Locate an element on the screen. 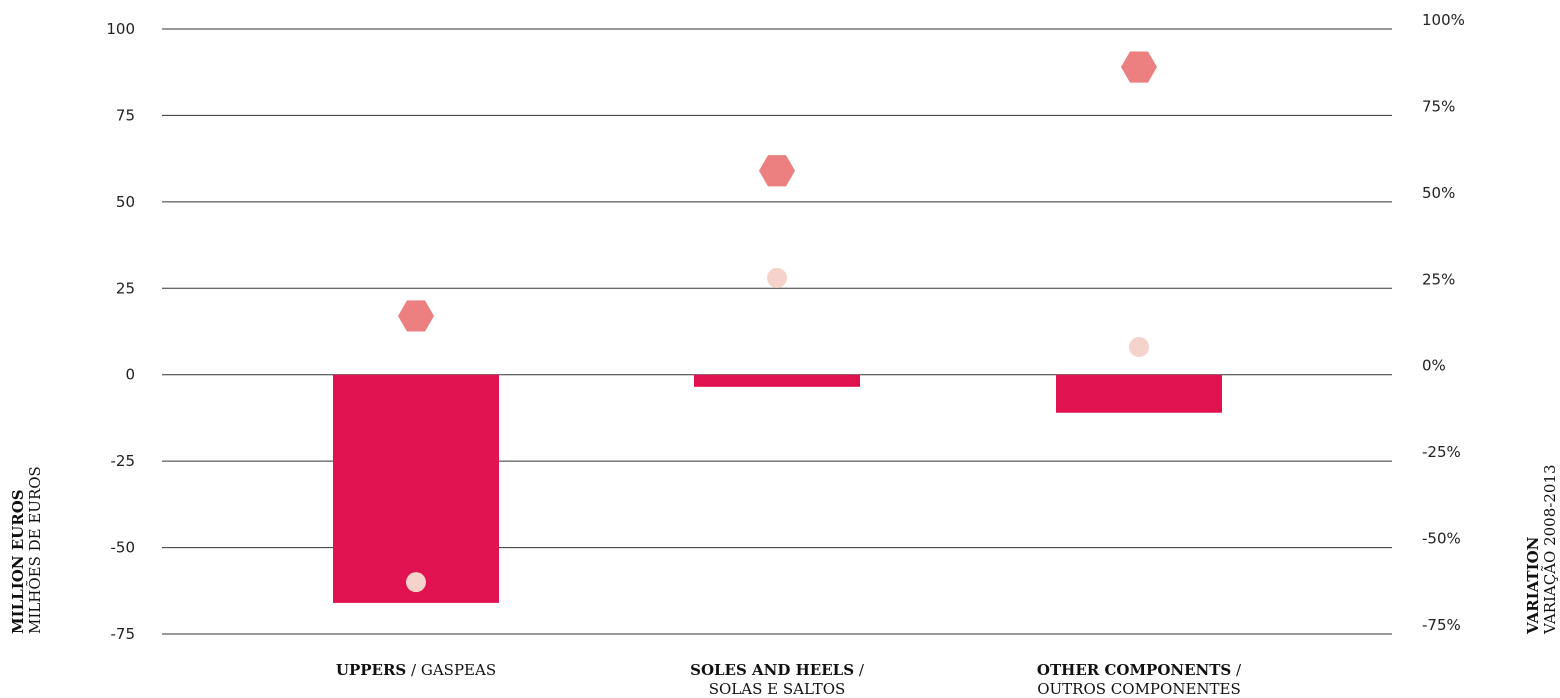 This screenshot has height=698, width=1560. right-tick-label: -75% is located at coordinates (1441, 625).